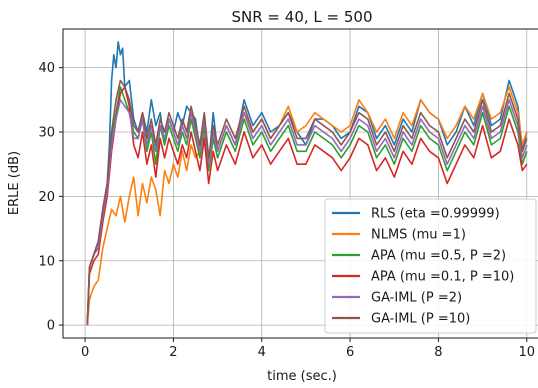  What do you see at coordinates (438, 256) in the screenshot?
I see `legend-label: APA (mu =0.5, P =2)` at bounding box center [438, 256].